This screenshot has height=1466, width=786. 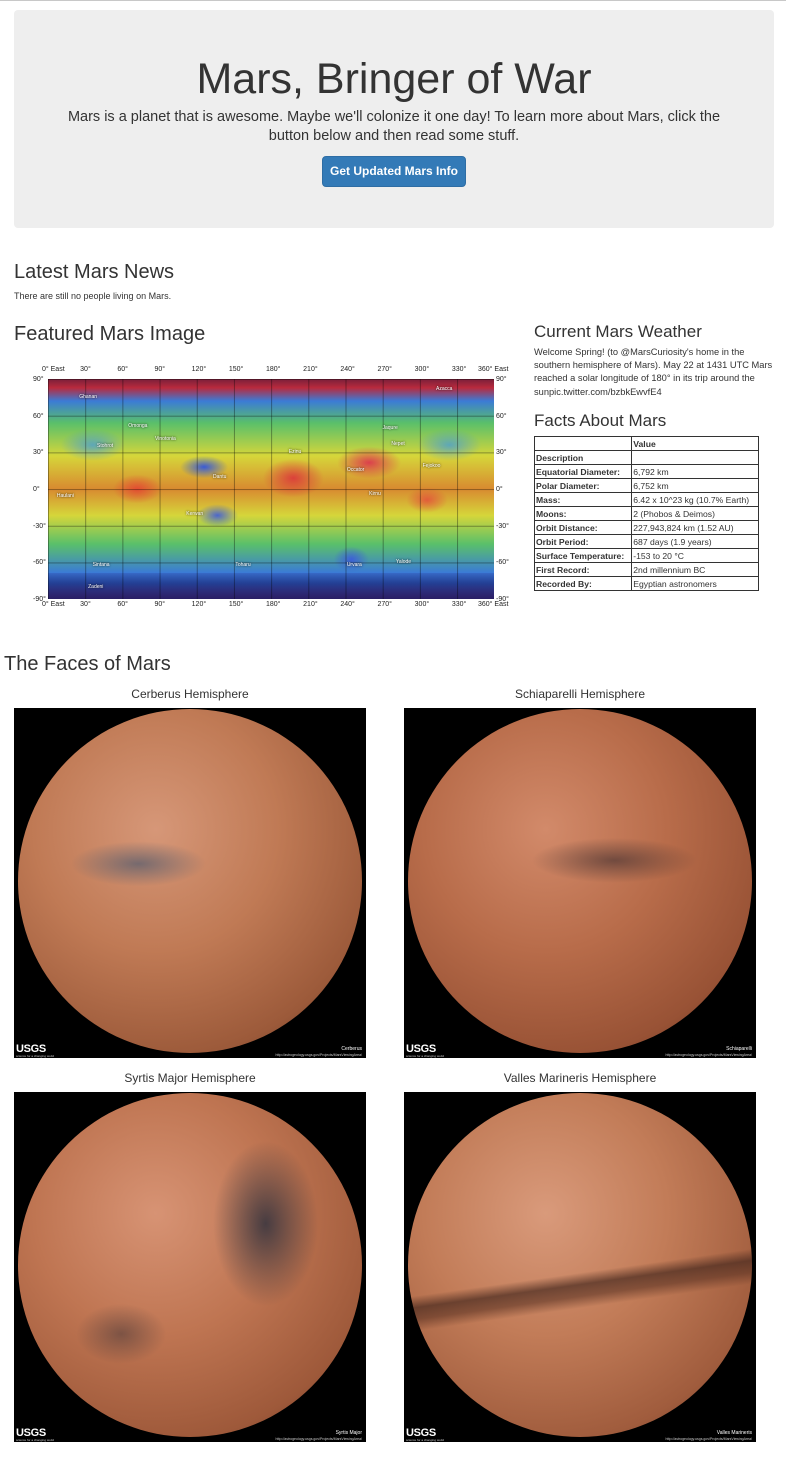 I want to click on map-left-tick: 90°, so click(x=38, y=379).